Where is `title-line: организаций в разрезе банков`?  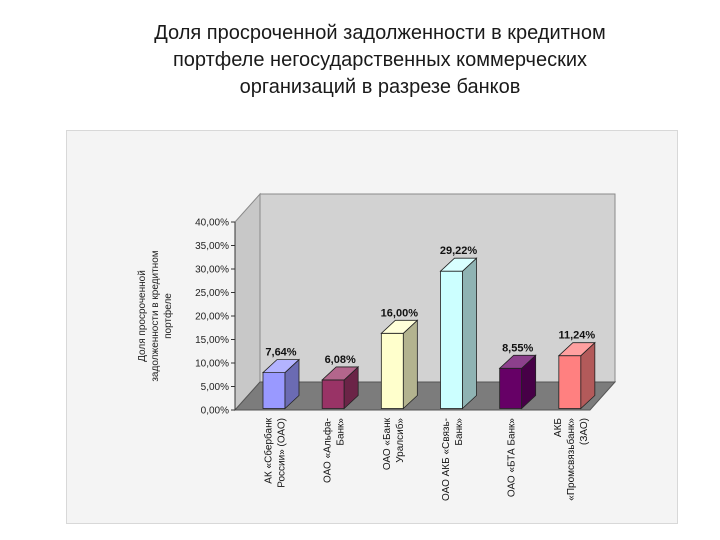 title-line: организаций в разрезе банков is located at coordinates (380, 87).